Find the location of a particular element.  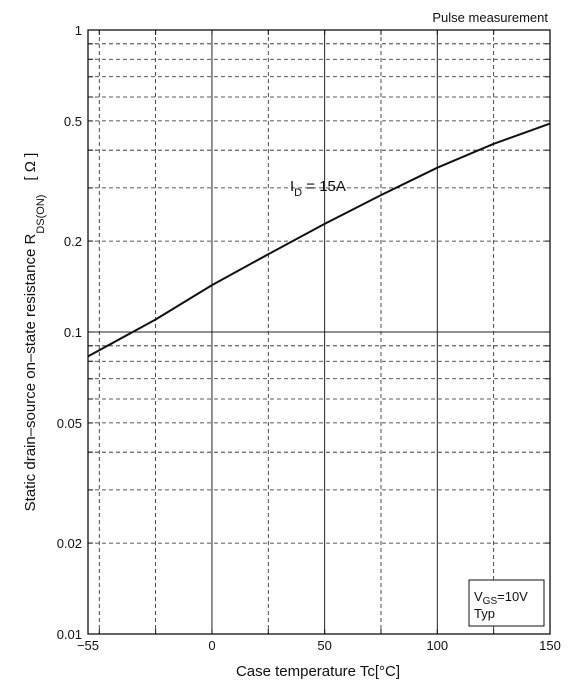

y-tick-label: 0.02 is located at coordinates (69, 543).